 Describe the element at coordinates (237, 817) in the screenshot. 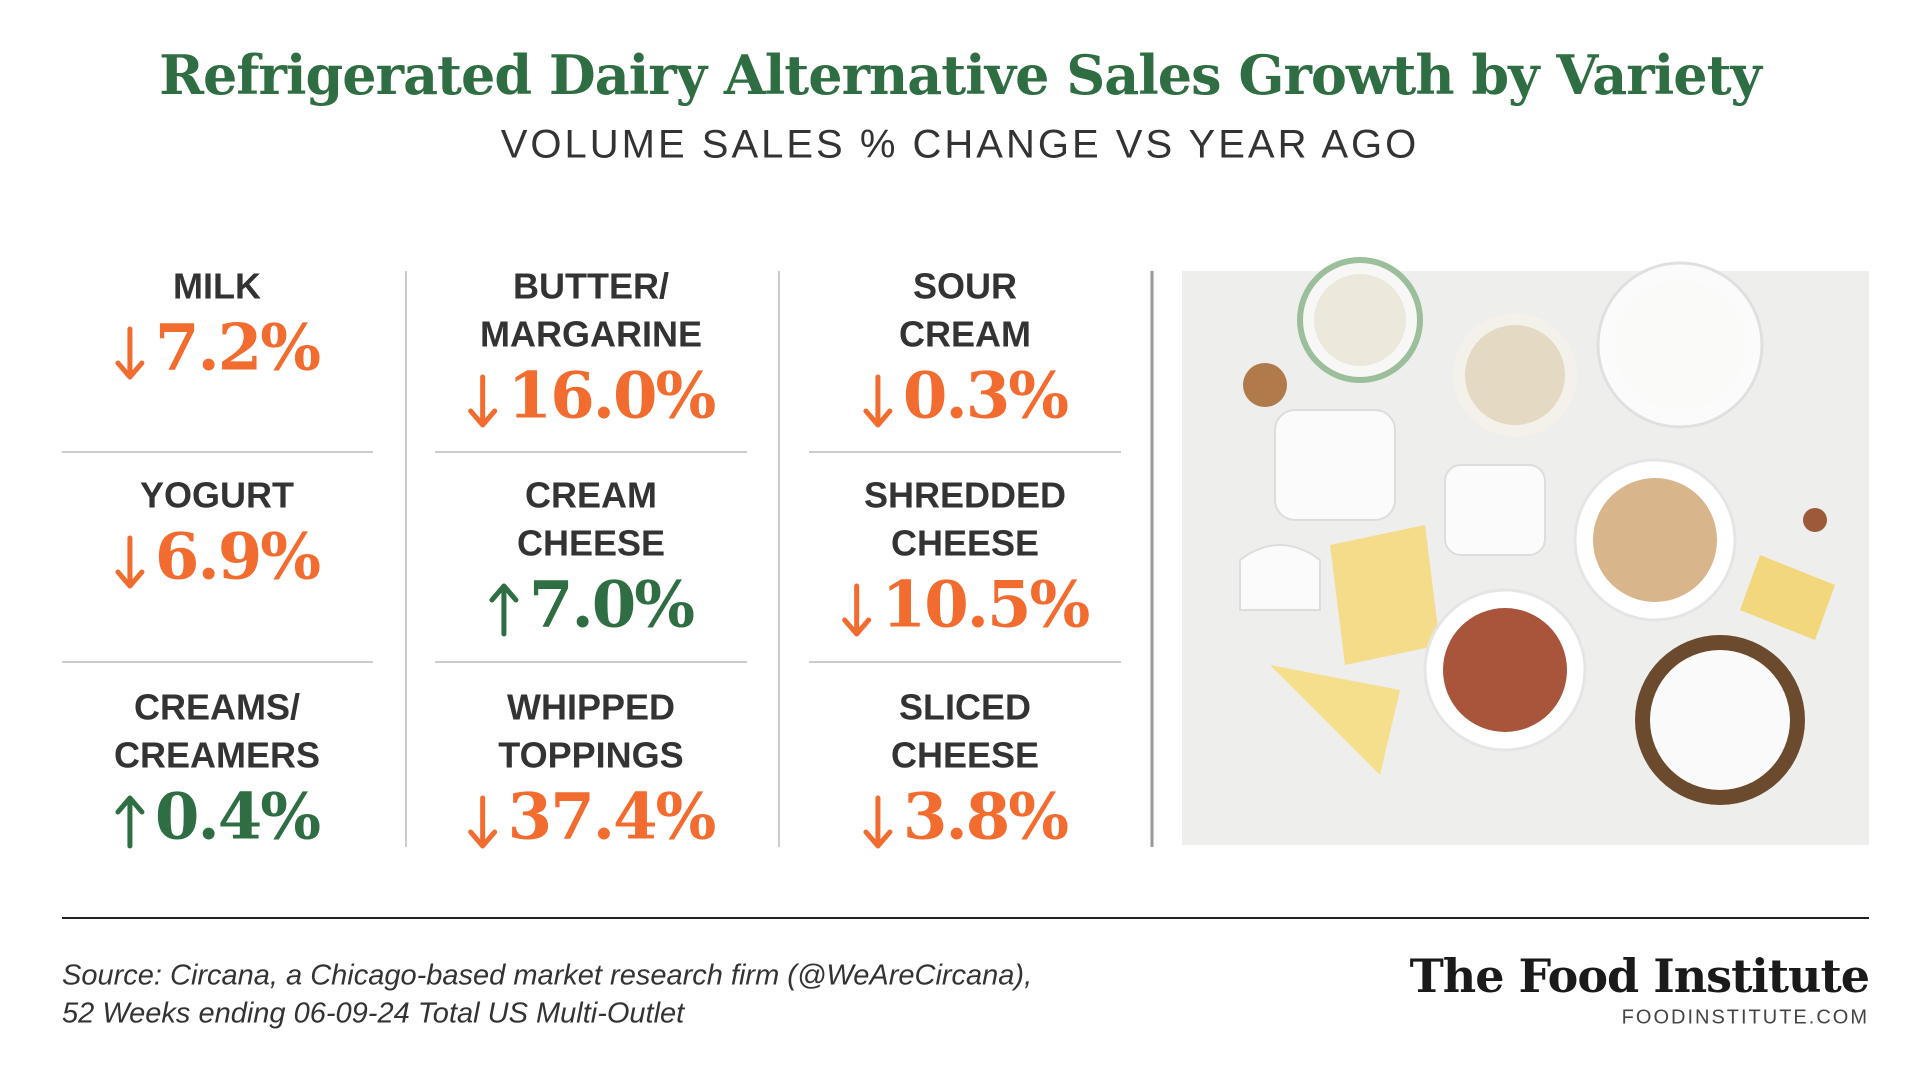

I see `stat-change: 0.4%` at that location.